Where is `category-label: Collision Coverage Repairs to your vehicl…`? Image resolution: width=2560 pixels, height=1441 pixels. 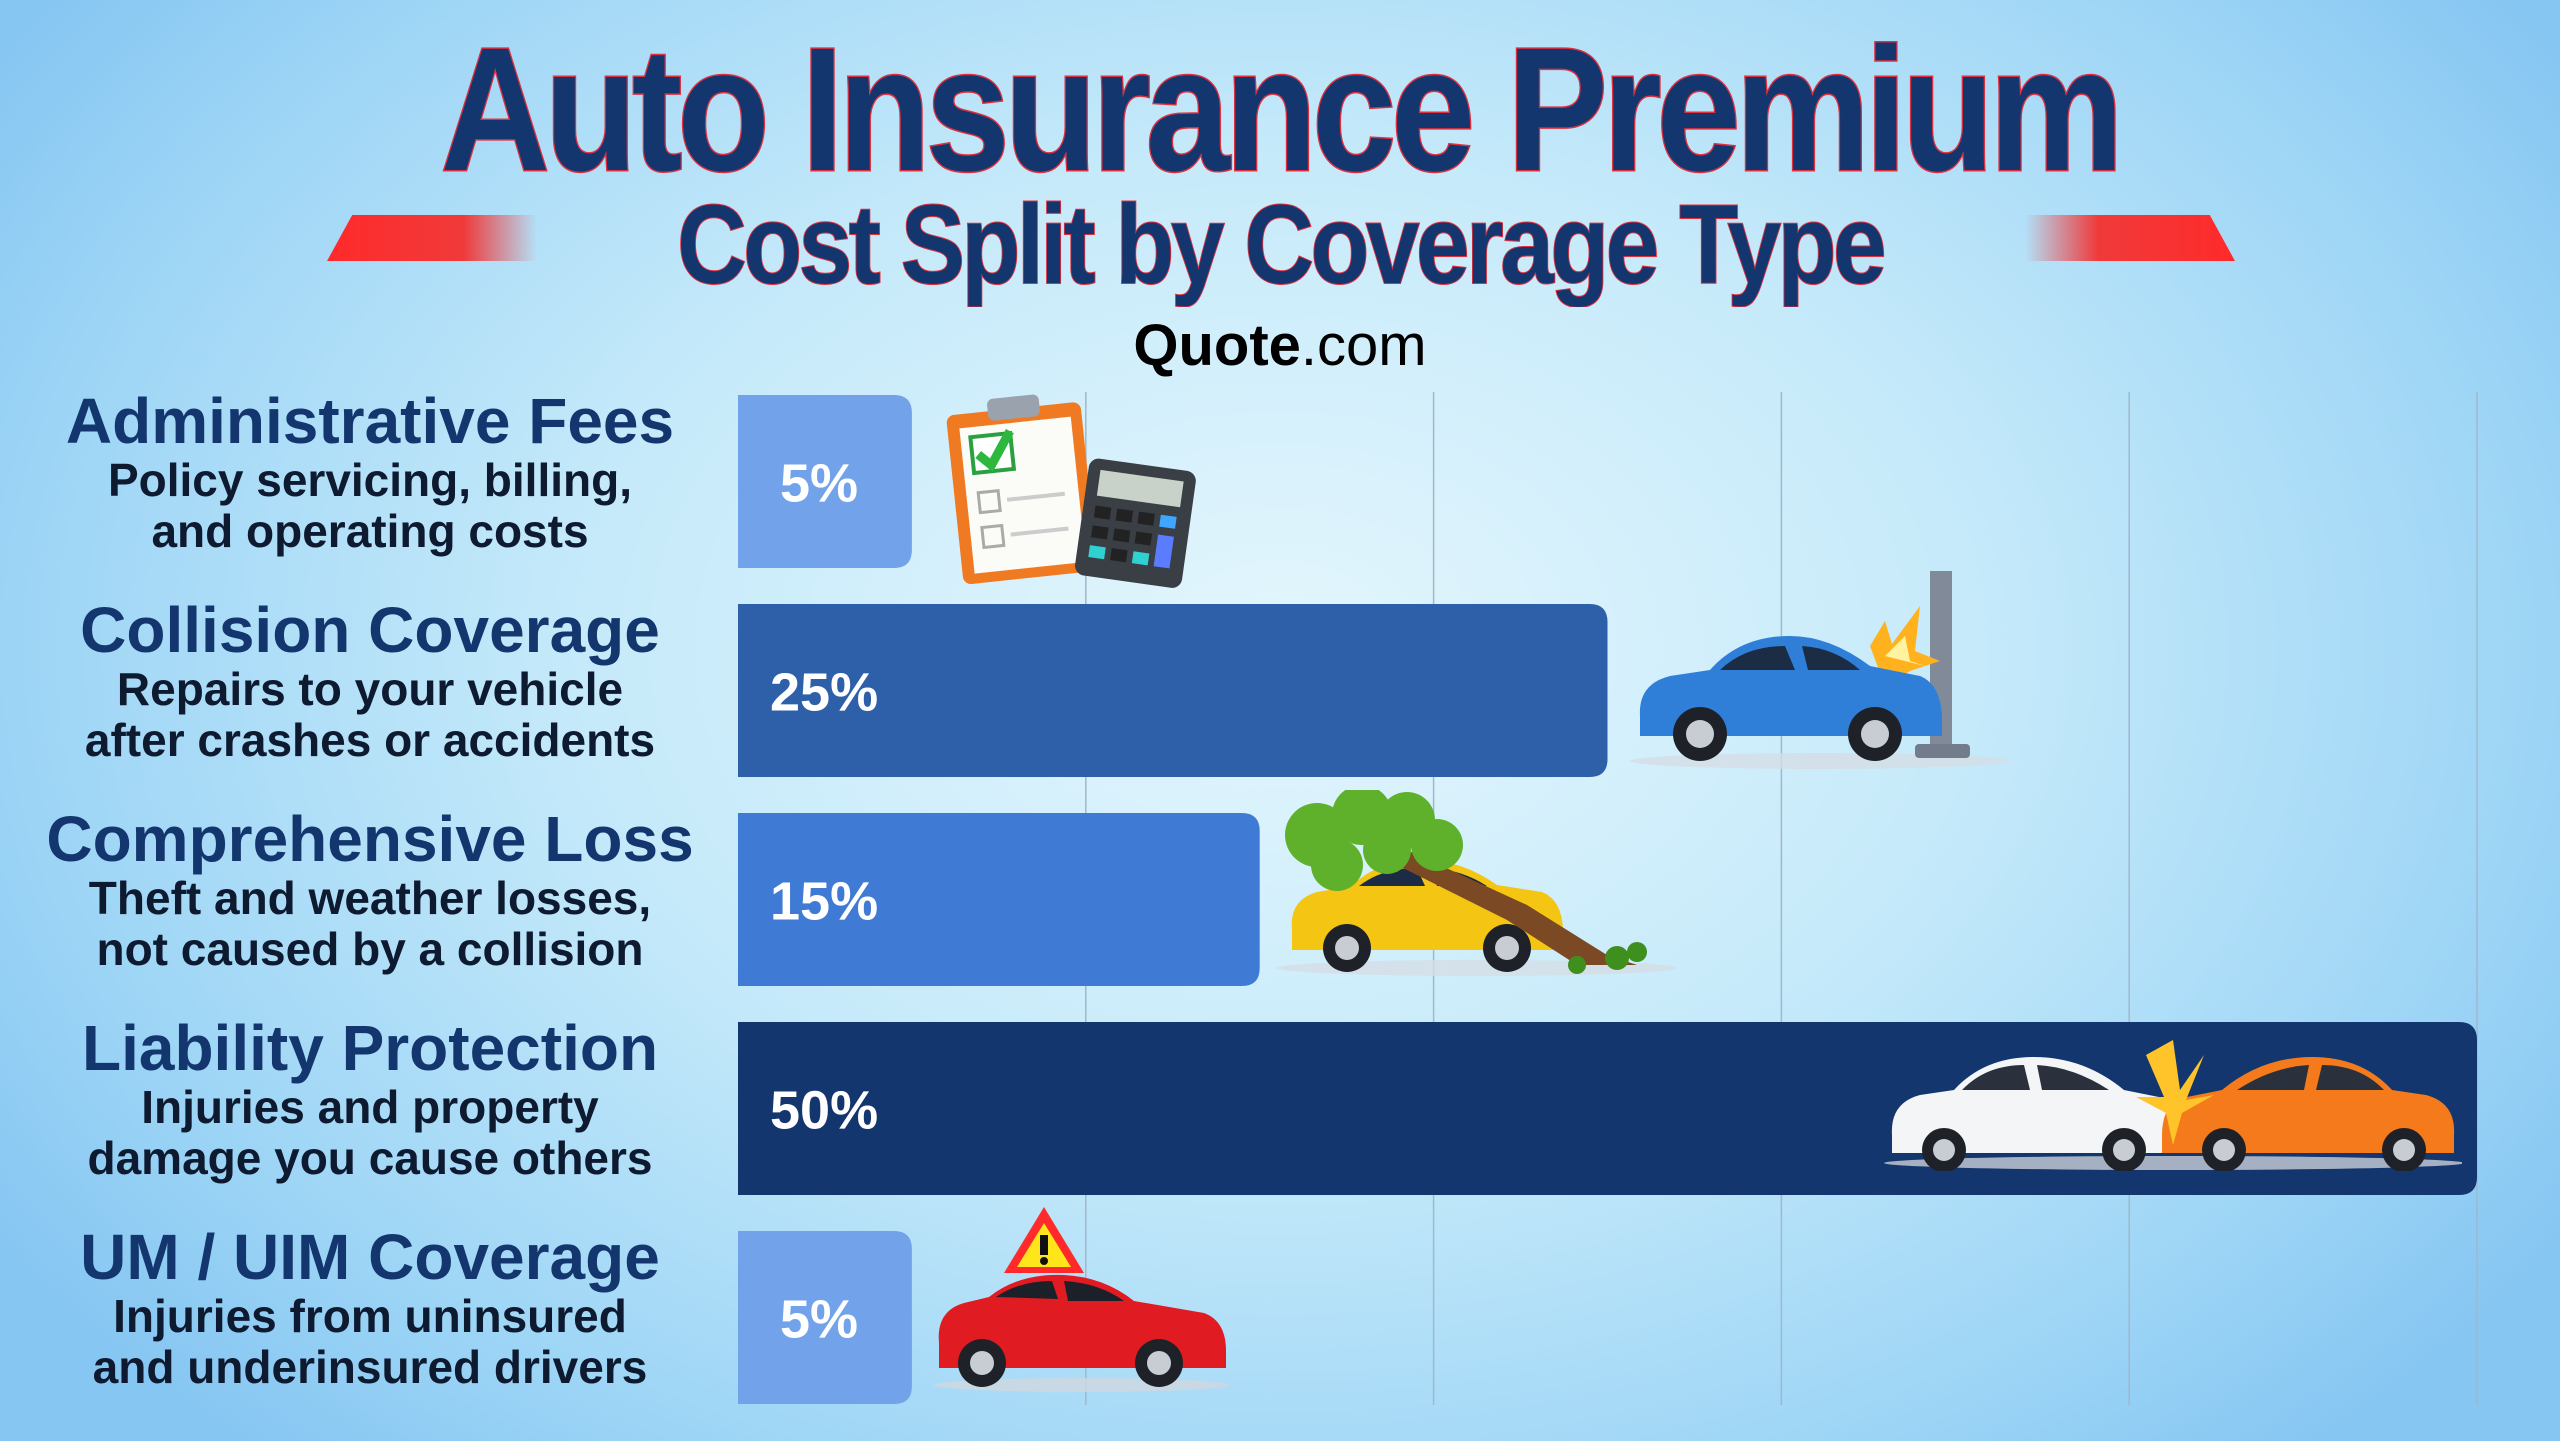 category-label: Collision Coverage Repairs to your vehicl… is located at coordinates (370, 681).